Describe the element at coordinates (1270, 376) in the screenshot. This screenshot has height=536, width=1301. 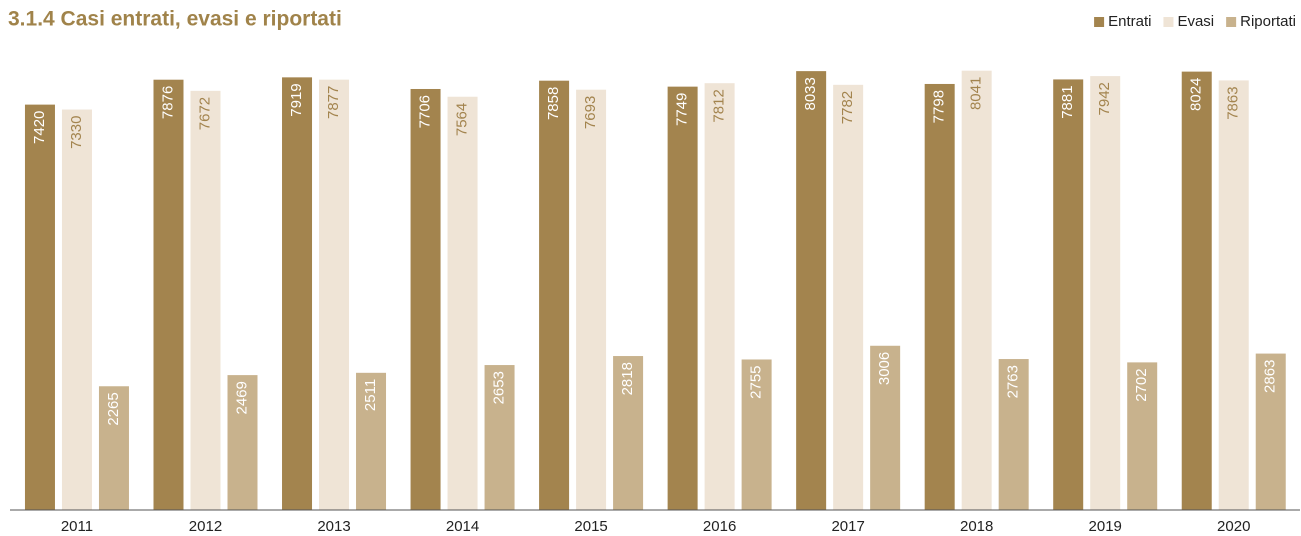
I see `value-label: 2863` at that location.